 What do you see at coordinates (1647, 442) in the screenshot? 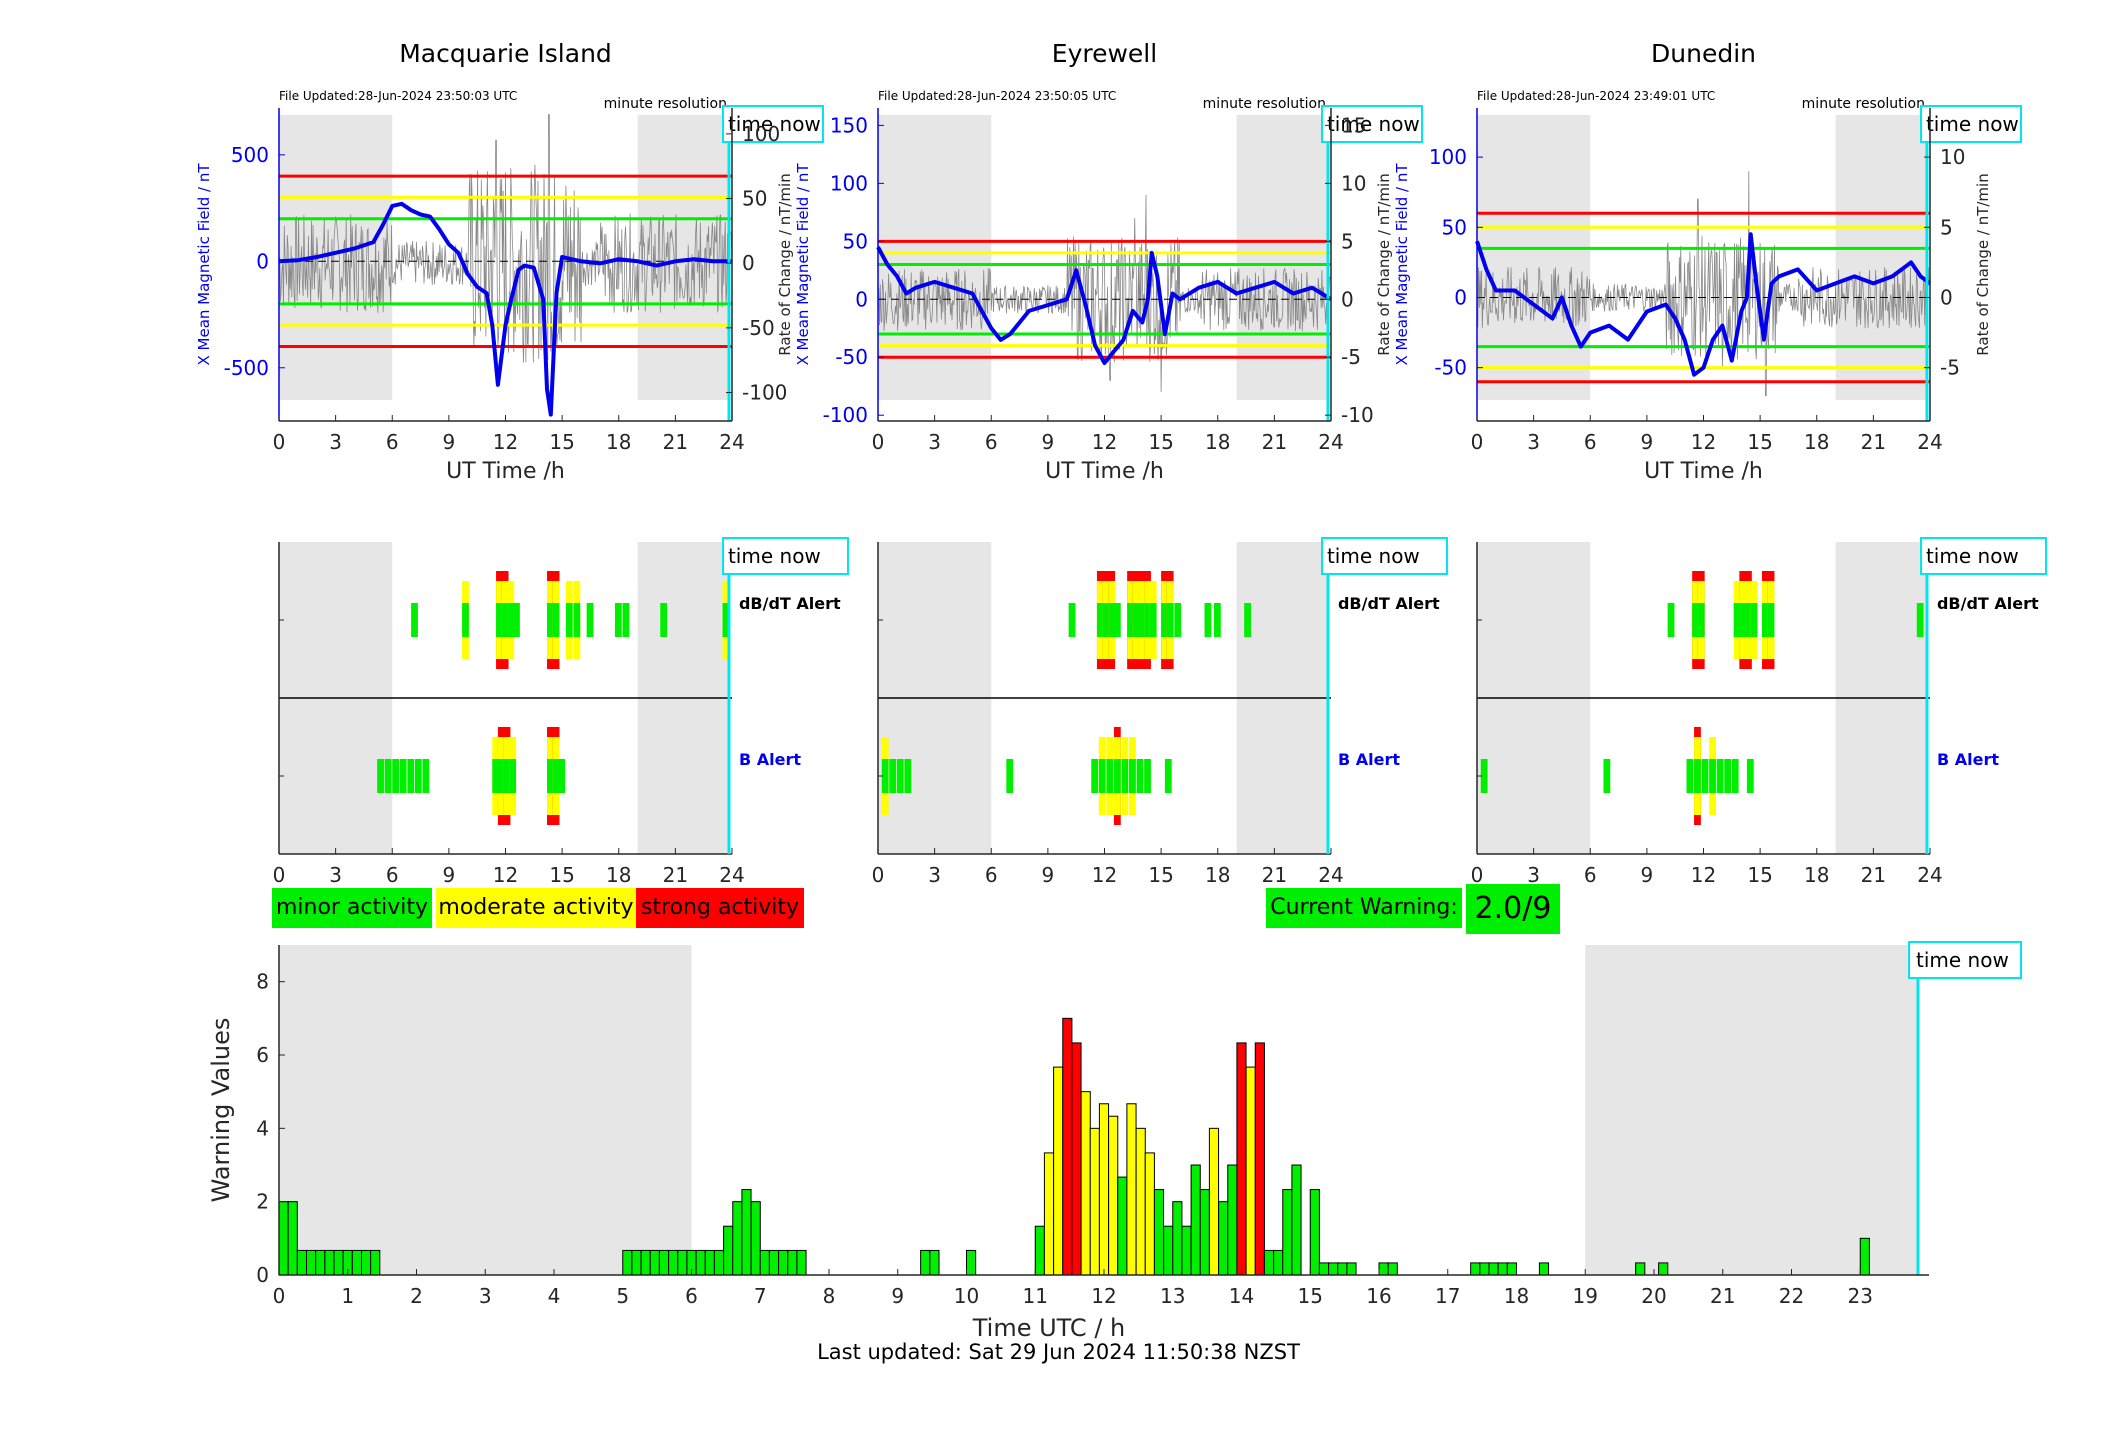
I see `x-tick-label: 9` at bounding box center [1647, 442].